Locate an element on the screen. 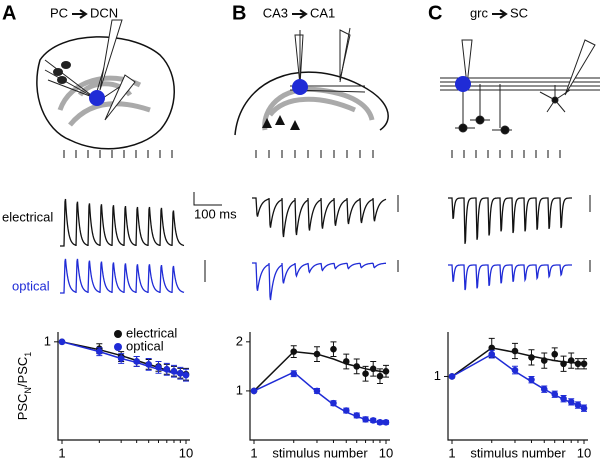  y-axis-label-part: N is located at coordinates (28, 390).